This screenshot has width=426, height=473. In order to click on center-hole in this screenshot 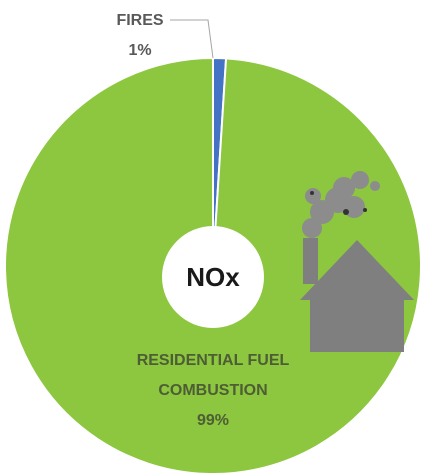, I will do `click(213, 277)`.